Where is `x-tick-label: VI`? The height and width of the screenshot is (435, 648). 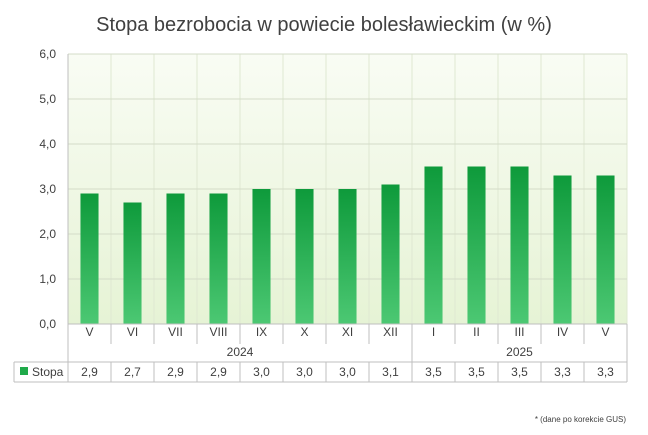
x-tick-label: VI is located at coordinates (132, 332).